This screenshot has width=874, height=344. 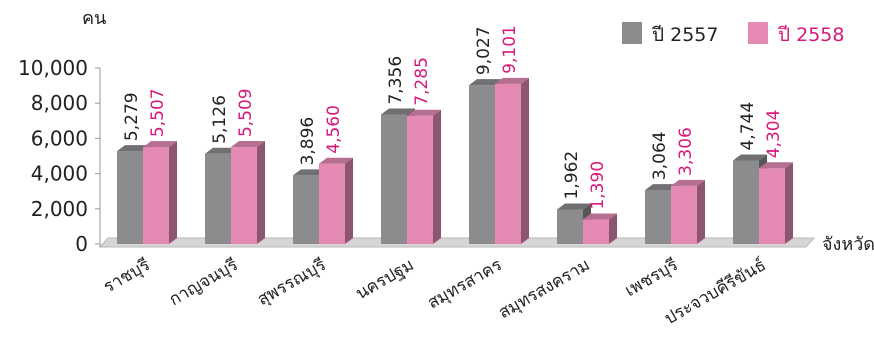 What do you see at coordinates (464, 284) in the screenshot?
I see `category-label: สมุทรสาคร` at bounding box center [464, 284].